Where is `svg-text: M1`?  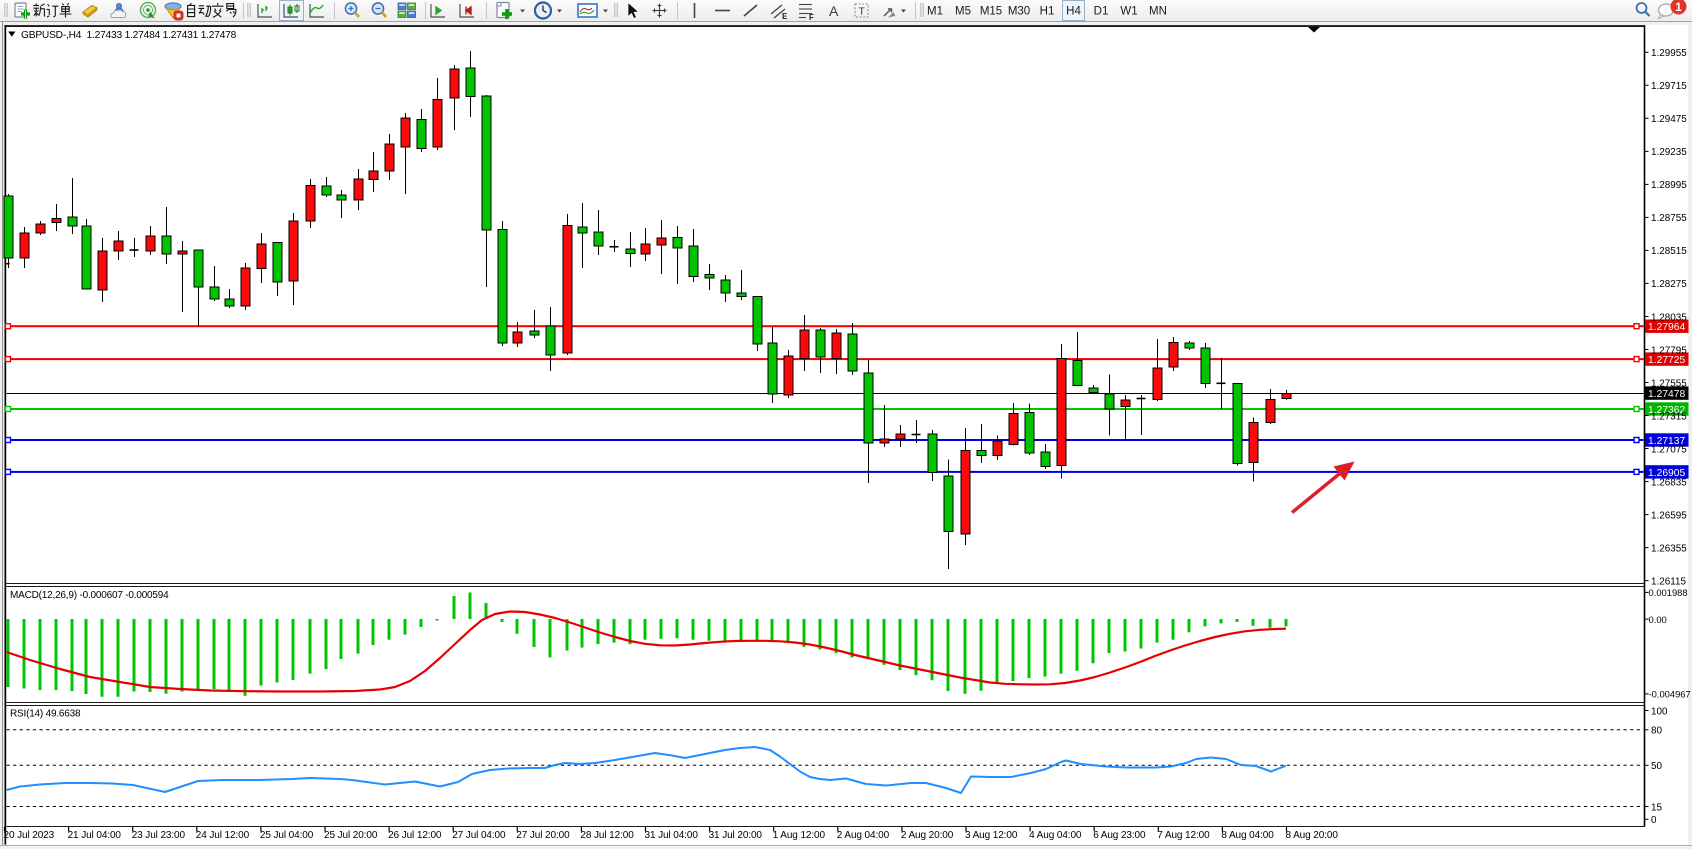 svg-text: M1 is located at coordinates (935, 12).